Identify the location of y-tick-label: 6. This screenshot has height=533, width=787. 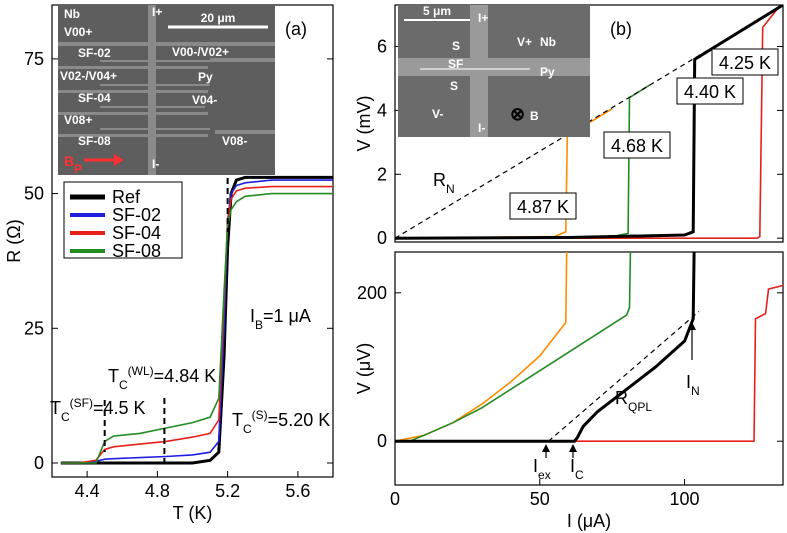
(382, 47).